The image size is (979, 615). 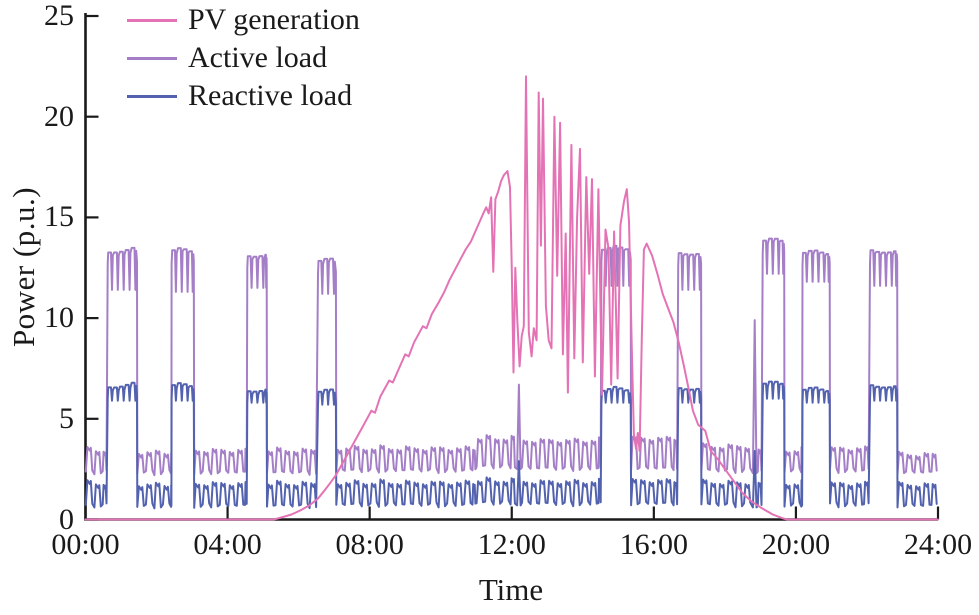 What do you see at coordinates (59, 217) in the screenshot?
I see `y-tick-label: 15` at bounding box center [59, 217].